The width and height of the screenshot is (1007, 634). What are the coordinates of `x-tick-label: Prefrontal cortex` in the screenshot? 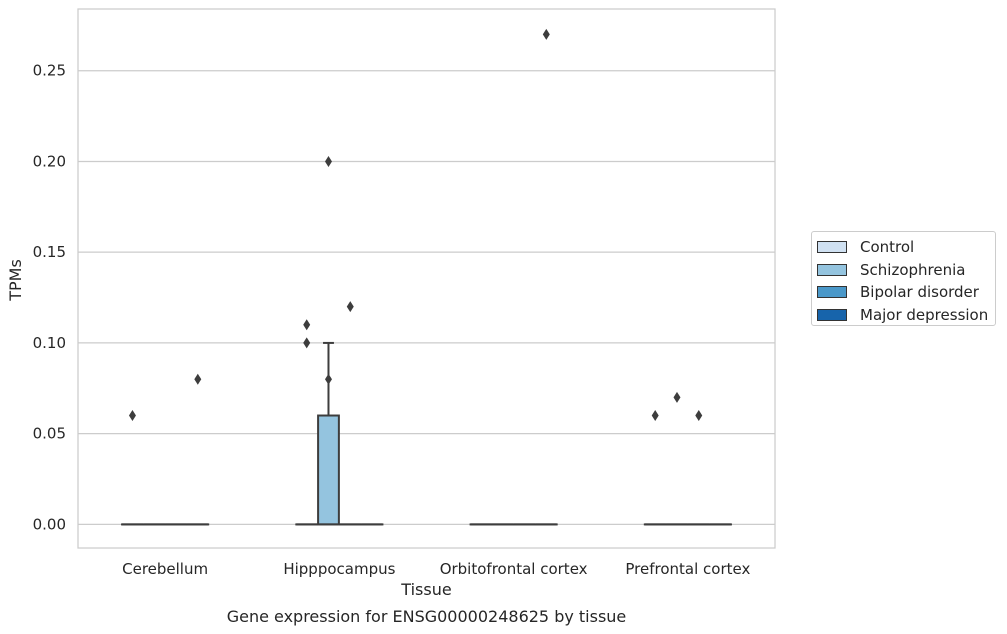 It's located at (687, 569).